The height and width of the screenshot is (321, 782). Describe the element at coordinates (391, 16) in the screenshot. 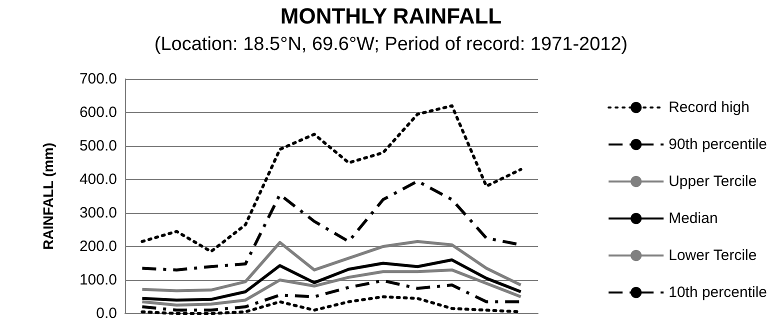

I see `chart-title: MONTHLY RAINFALL` at that location.